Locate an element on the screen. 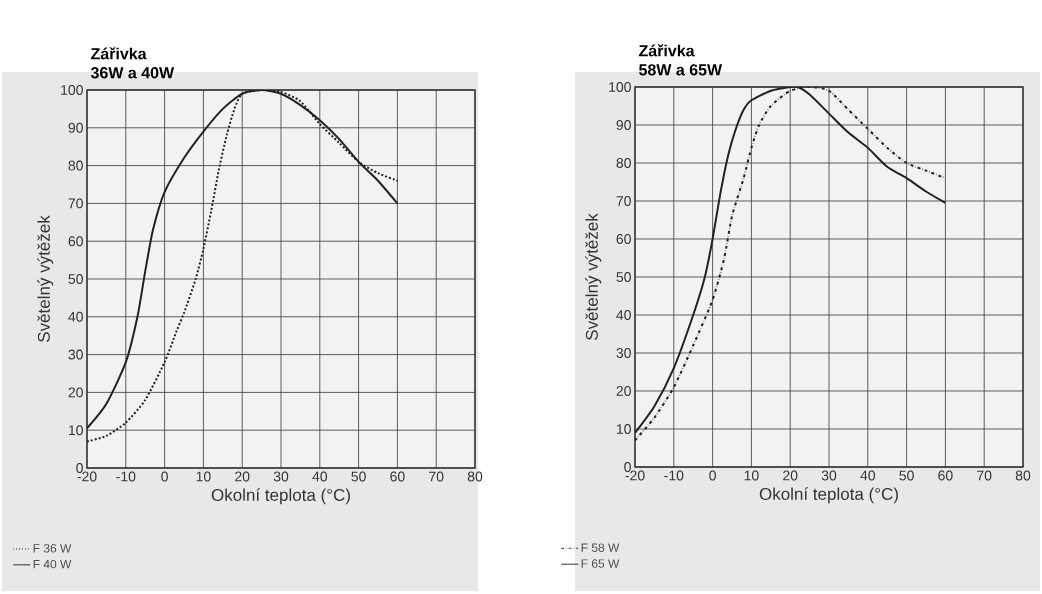  legend-label: F 40 W is located at coordinates (52, 564).